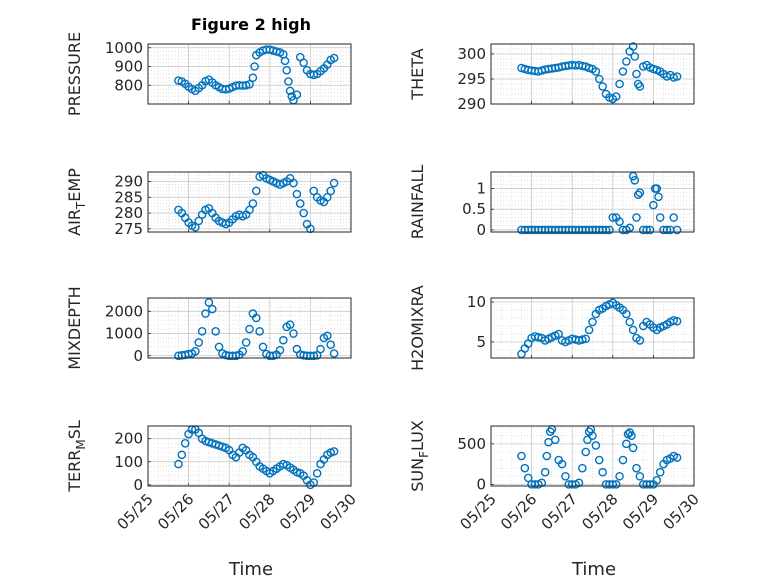 The image size is (778, 583). I want to click on y-tick-label: 1, so click(481, 189).